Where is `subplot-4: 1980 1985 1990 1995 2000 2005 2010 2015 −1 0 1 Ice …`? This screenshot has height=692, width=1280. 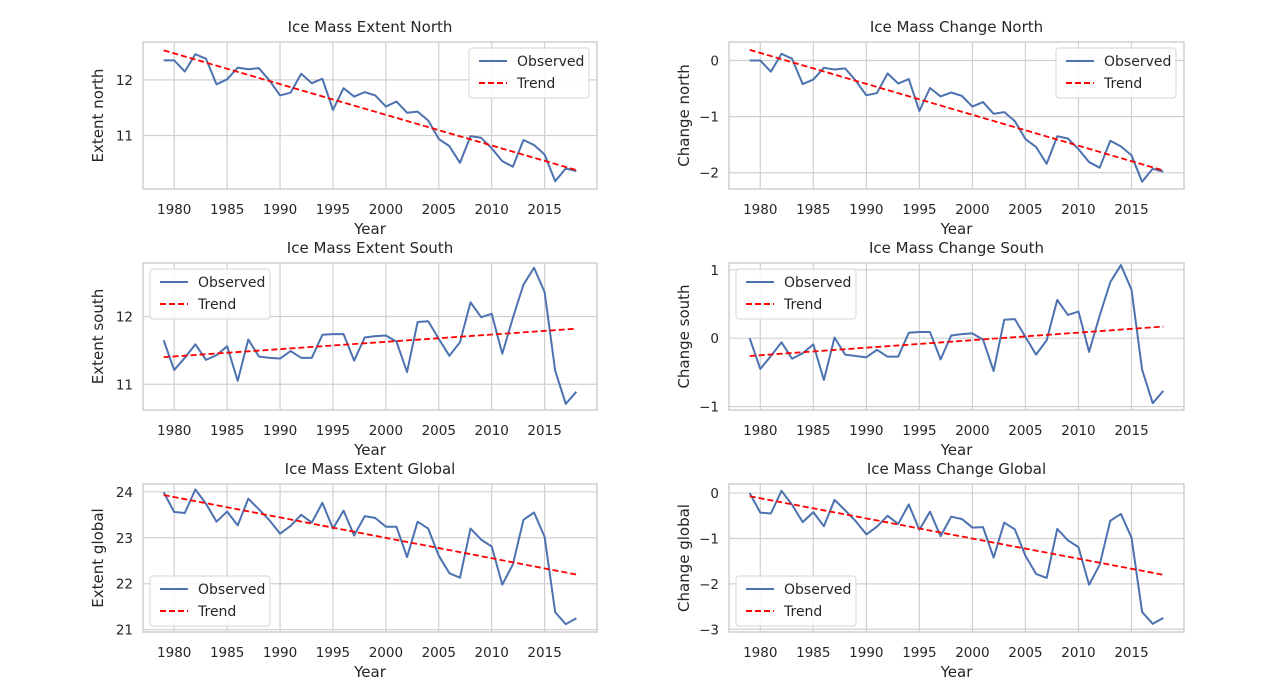 subplot-4: 1980 1985 1990 1995 2000 2005 2010 2015 −1 0 1 Ice … is located at coordinates (930, 349).